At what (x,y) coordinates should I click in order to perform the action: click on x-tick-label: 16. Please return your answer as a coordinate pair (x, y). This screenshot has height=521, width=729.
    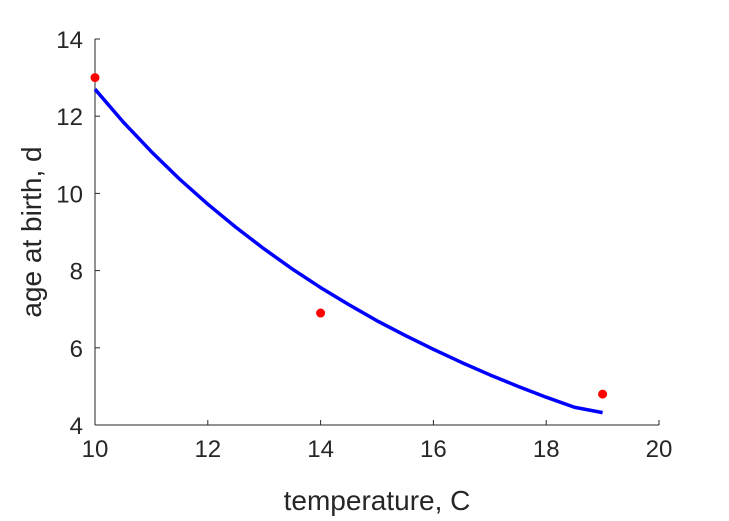
    Looking at the image, I should click on (433, 449).